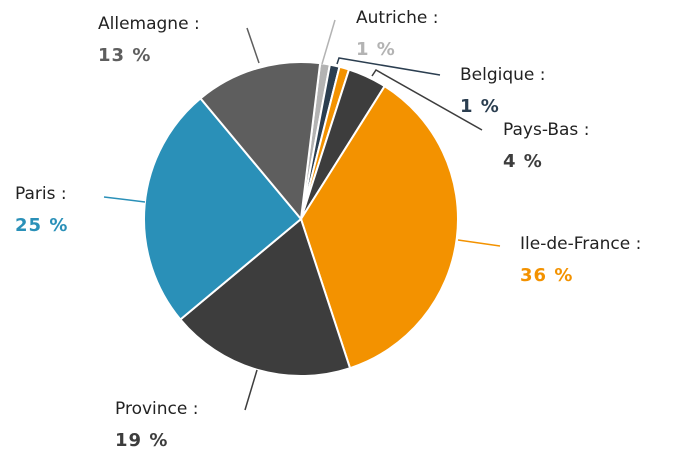  I want to click on slice-value: 36 %, so click(546, 275).